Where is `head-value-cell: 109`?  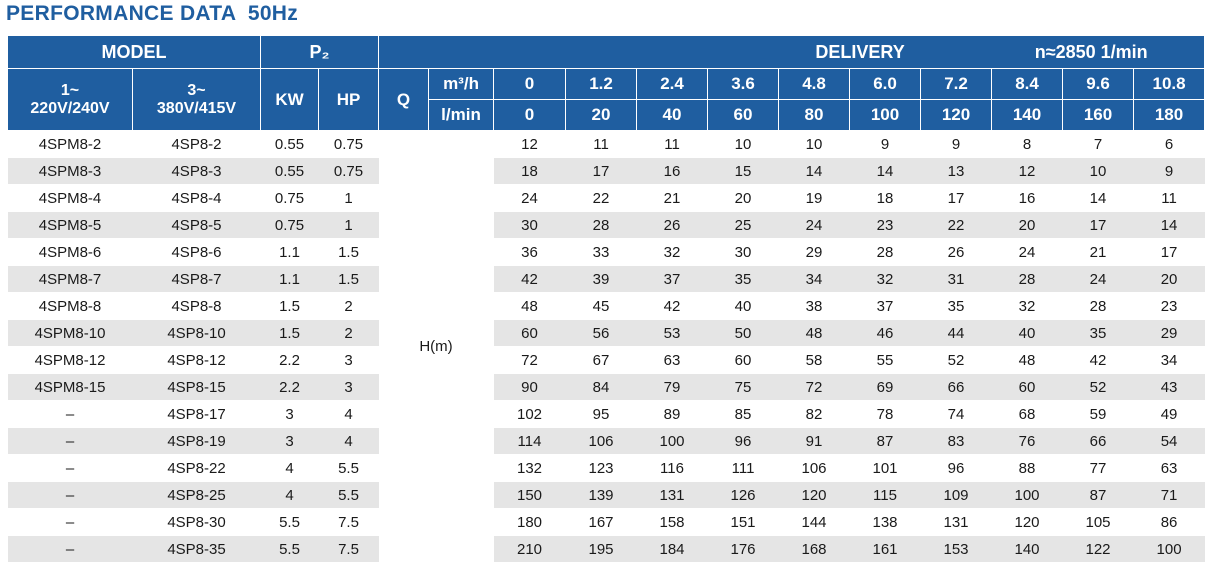
head-value-cell: 109 is located at coordinates (956, 495).